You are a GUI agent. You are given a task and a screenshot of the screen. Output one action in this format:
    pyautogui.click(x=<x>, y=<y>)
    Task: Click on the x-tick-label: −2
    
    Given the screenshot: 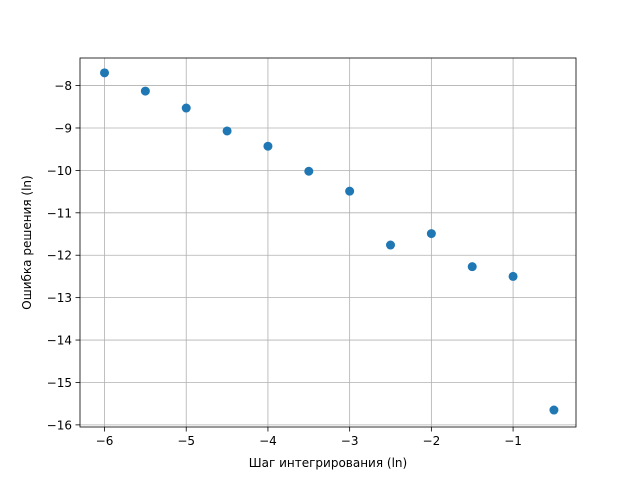 What is the action you would take?
    pyautogui.click(x=432, y=441)
    